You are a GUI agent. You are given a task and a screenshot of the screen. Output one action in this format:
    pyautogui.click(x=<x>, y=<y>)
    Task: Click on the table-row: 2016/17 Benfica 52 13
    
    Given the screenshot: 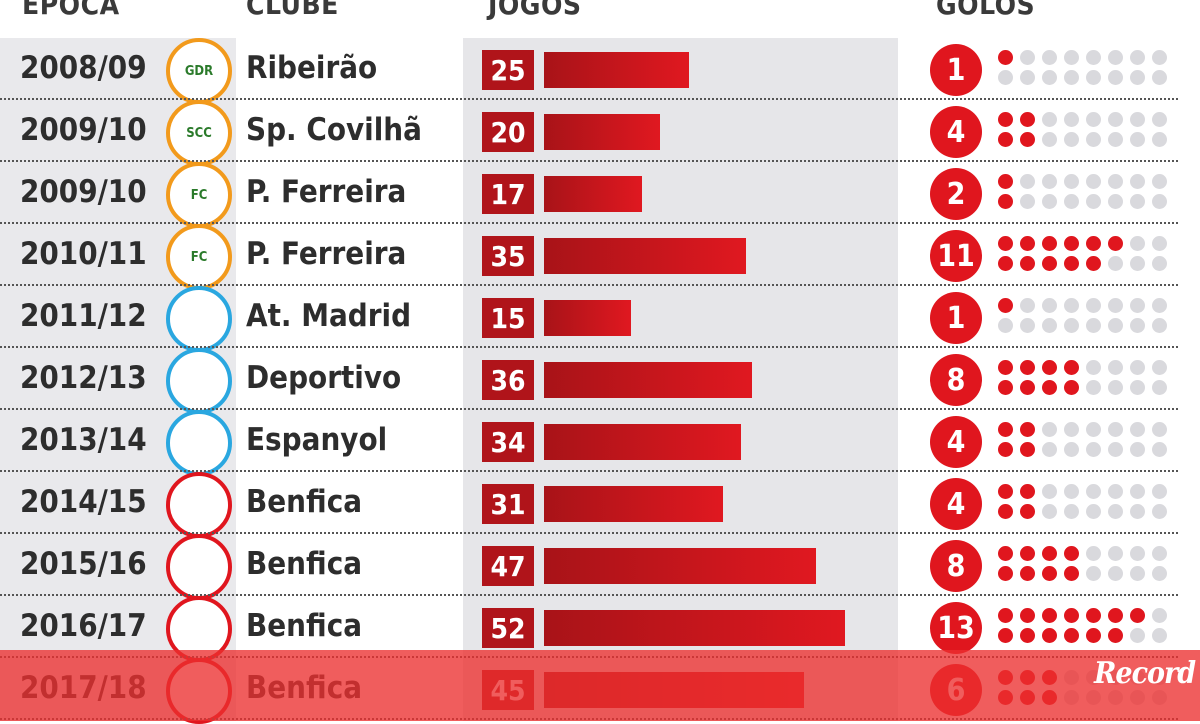 What is the action you would take?
    pyautogui.click(x=600, y=629)
    